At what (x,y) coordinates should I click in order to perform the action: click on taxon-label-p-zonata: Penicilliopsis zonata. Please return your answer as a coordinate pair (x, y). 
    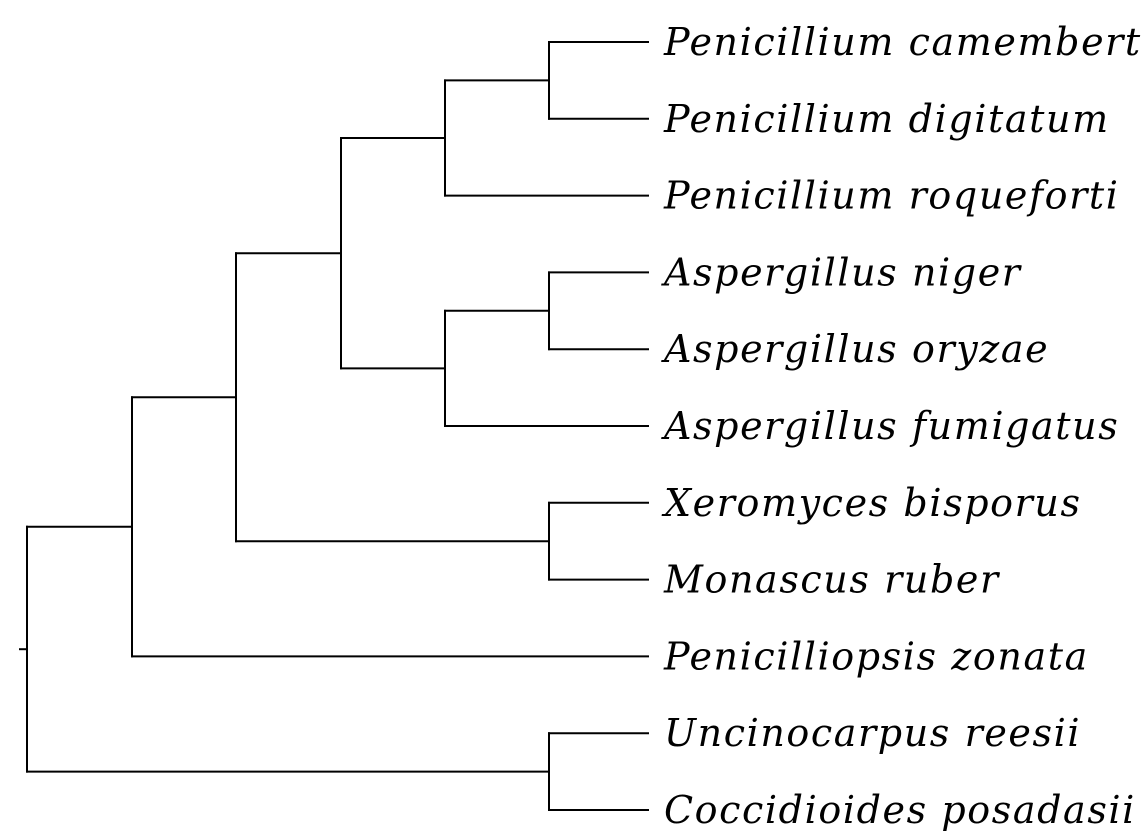
    Looking at the image, I should click on (876, 656).